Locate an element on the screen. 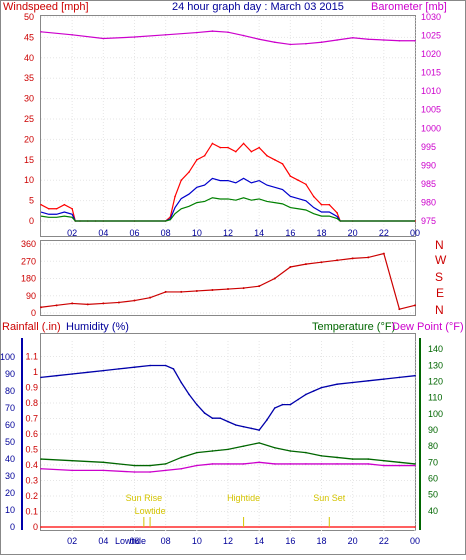  temperature-tick-label: 90 is located at coordinates (433, 430).